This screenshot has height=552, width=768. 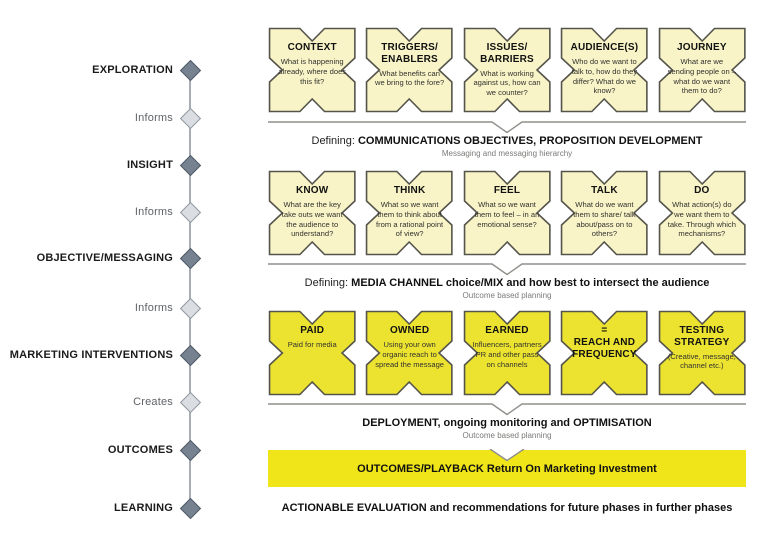 I want to click on card-content: PAID Paid for media, so click(x=312, y=330).